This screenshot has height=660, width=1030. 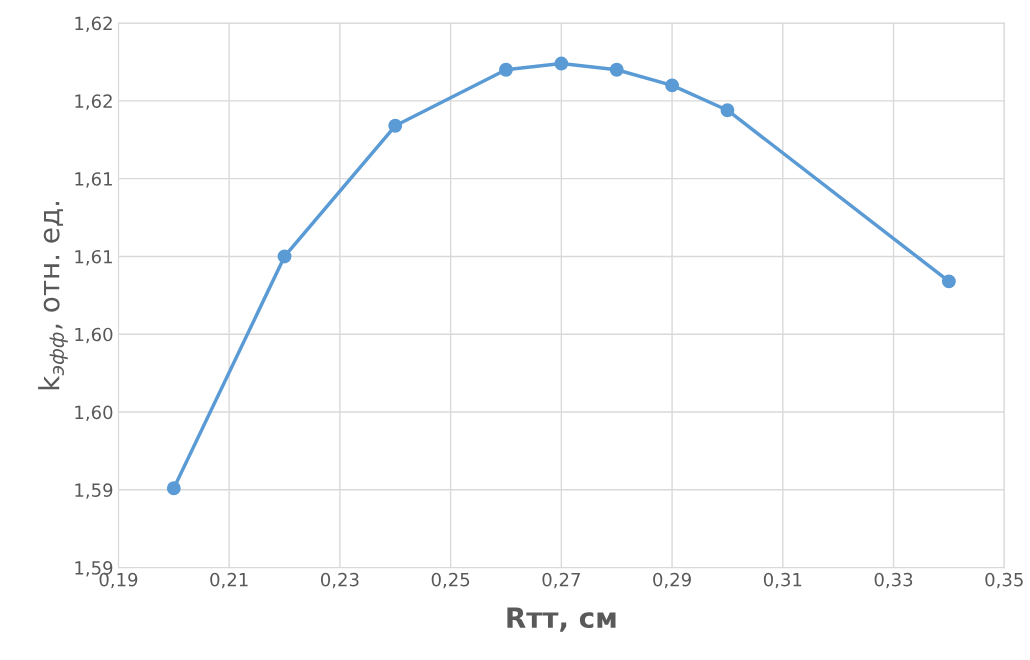 I want to click on x-tick-label: 0,21, so click(x=229, y=580).